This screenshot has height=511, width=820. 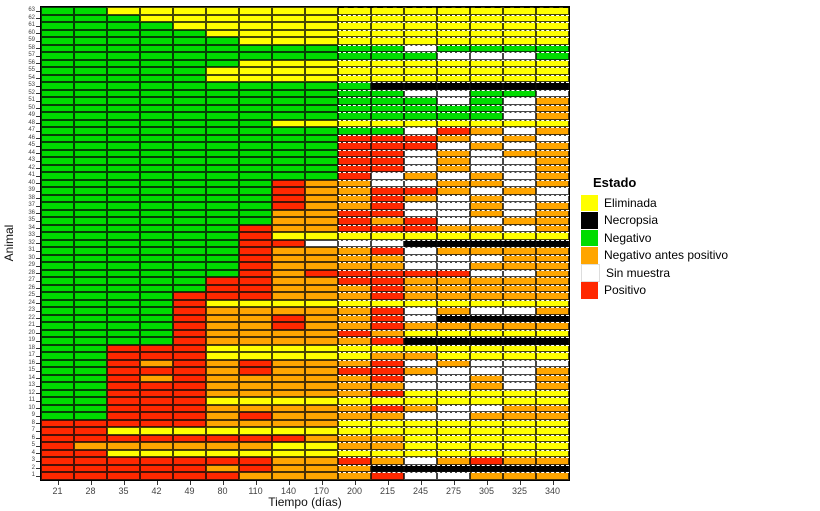 I want to click on x-tick-label: 200, so click(x=354, y=491).